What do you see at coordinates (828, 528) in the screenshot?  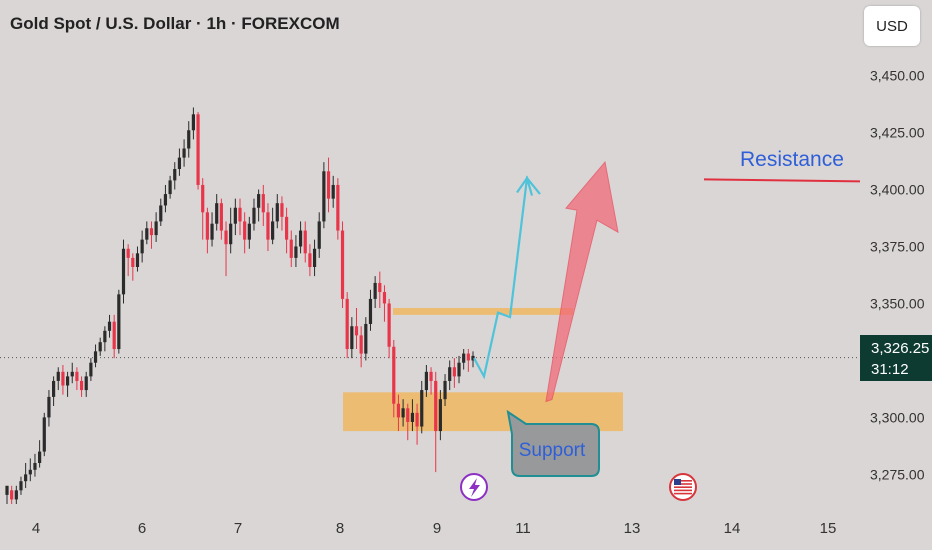 I see `x-tick-label: 15` at bounding box center [828, 528].